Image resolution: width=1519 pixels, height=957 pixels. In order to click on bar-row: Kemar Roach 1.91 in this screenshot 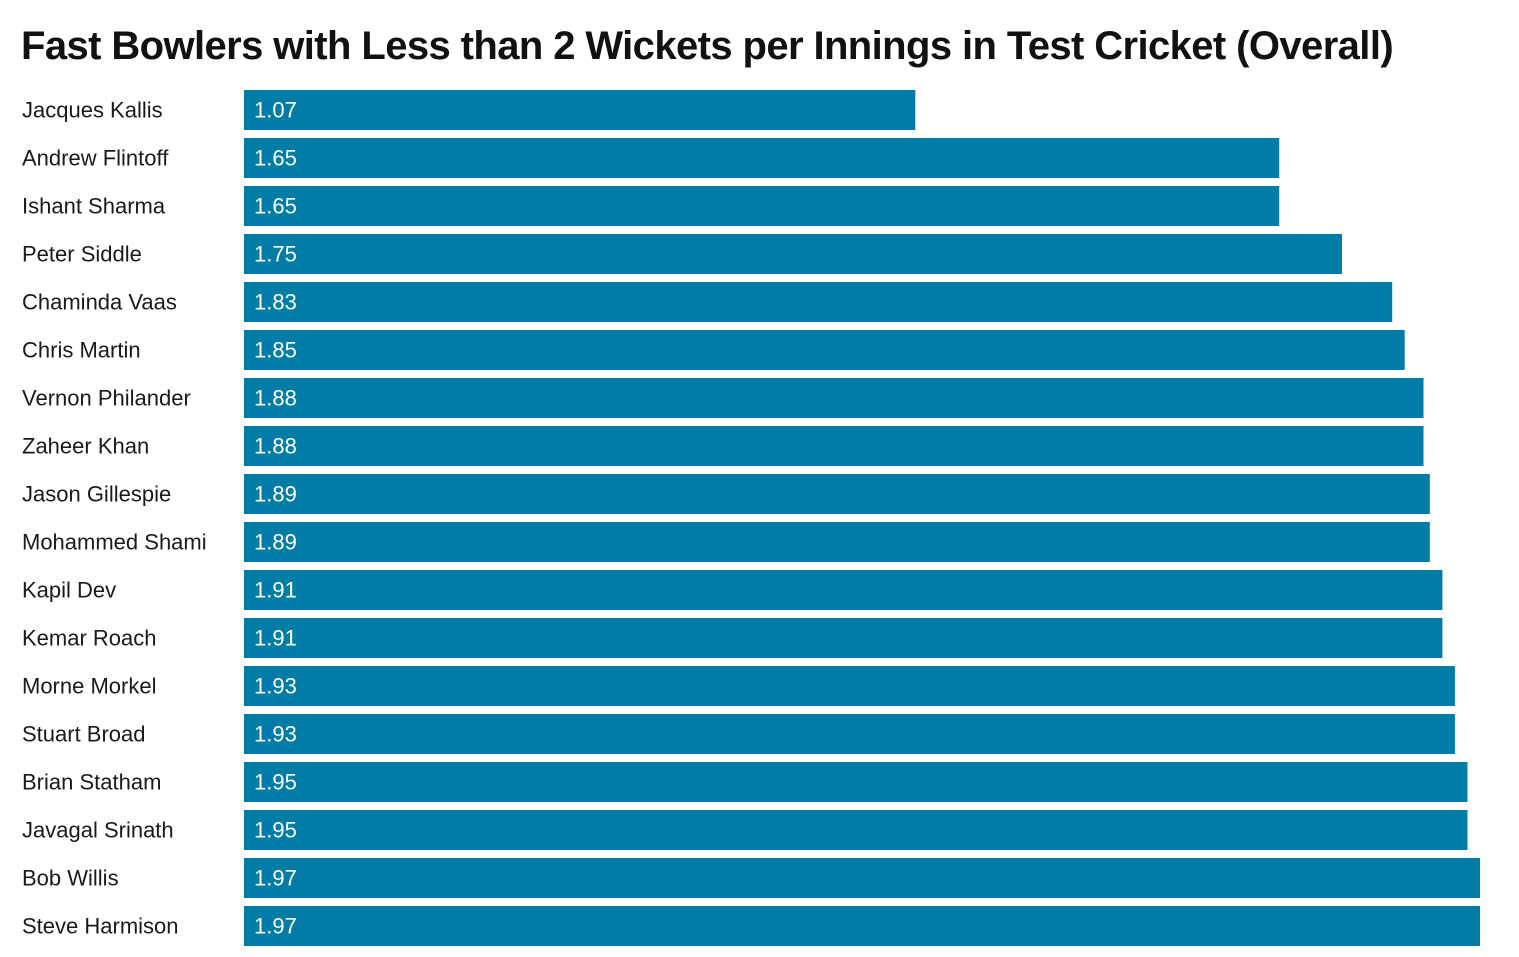, I will do `click(732, 638)`.